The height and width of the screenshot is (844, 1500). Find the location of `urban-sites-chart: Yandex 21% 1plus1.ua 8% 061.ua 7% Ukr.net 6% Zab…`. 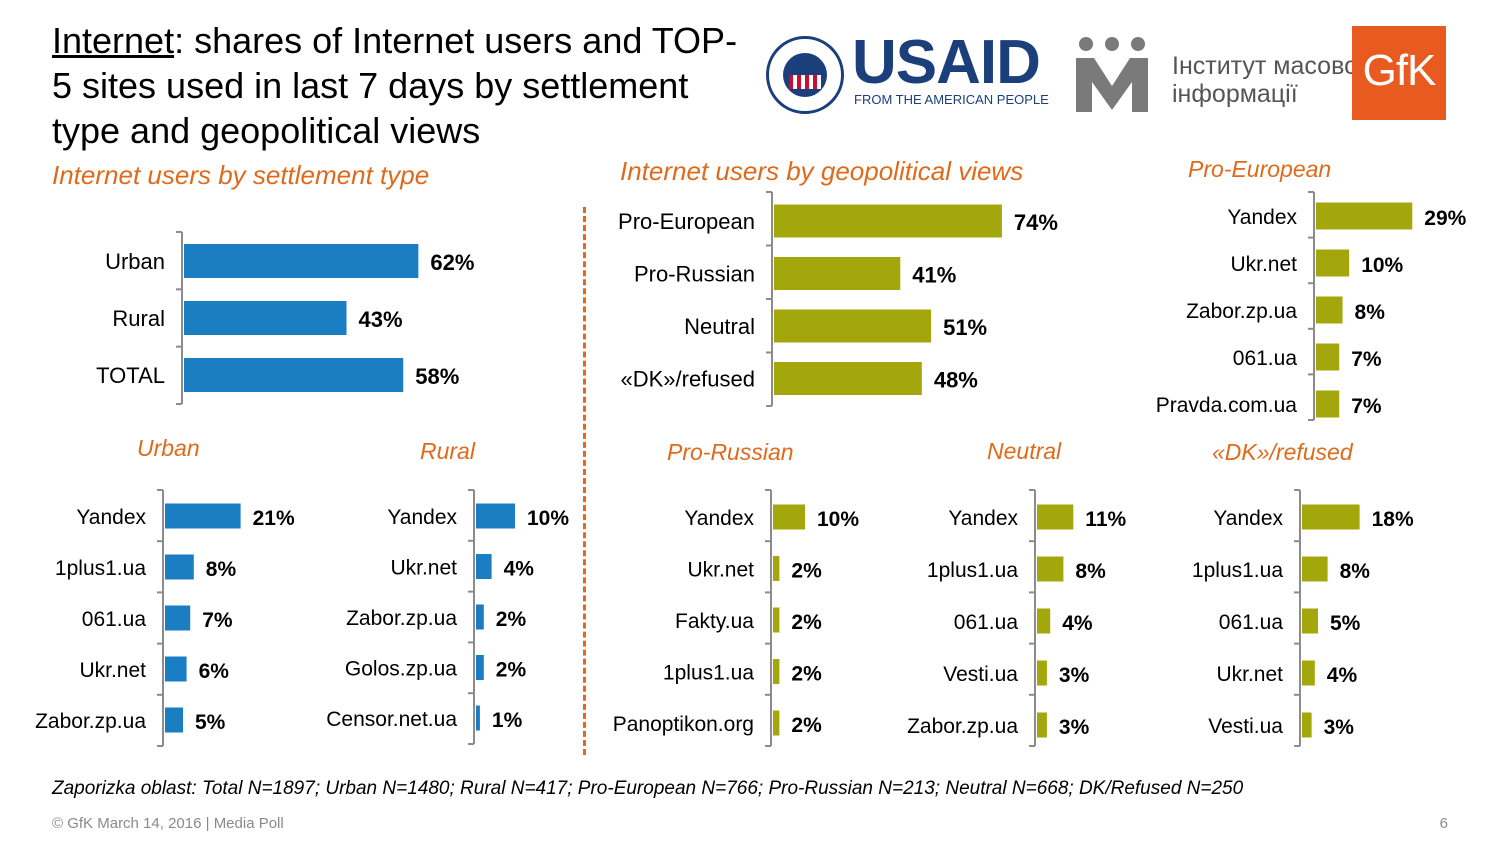

urban-sites-chart: Yandex 21% 1plus1.ua 8% 061.ua 7% Ukr.net 6% Zab… is located at coordinates (165, 618).